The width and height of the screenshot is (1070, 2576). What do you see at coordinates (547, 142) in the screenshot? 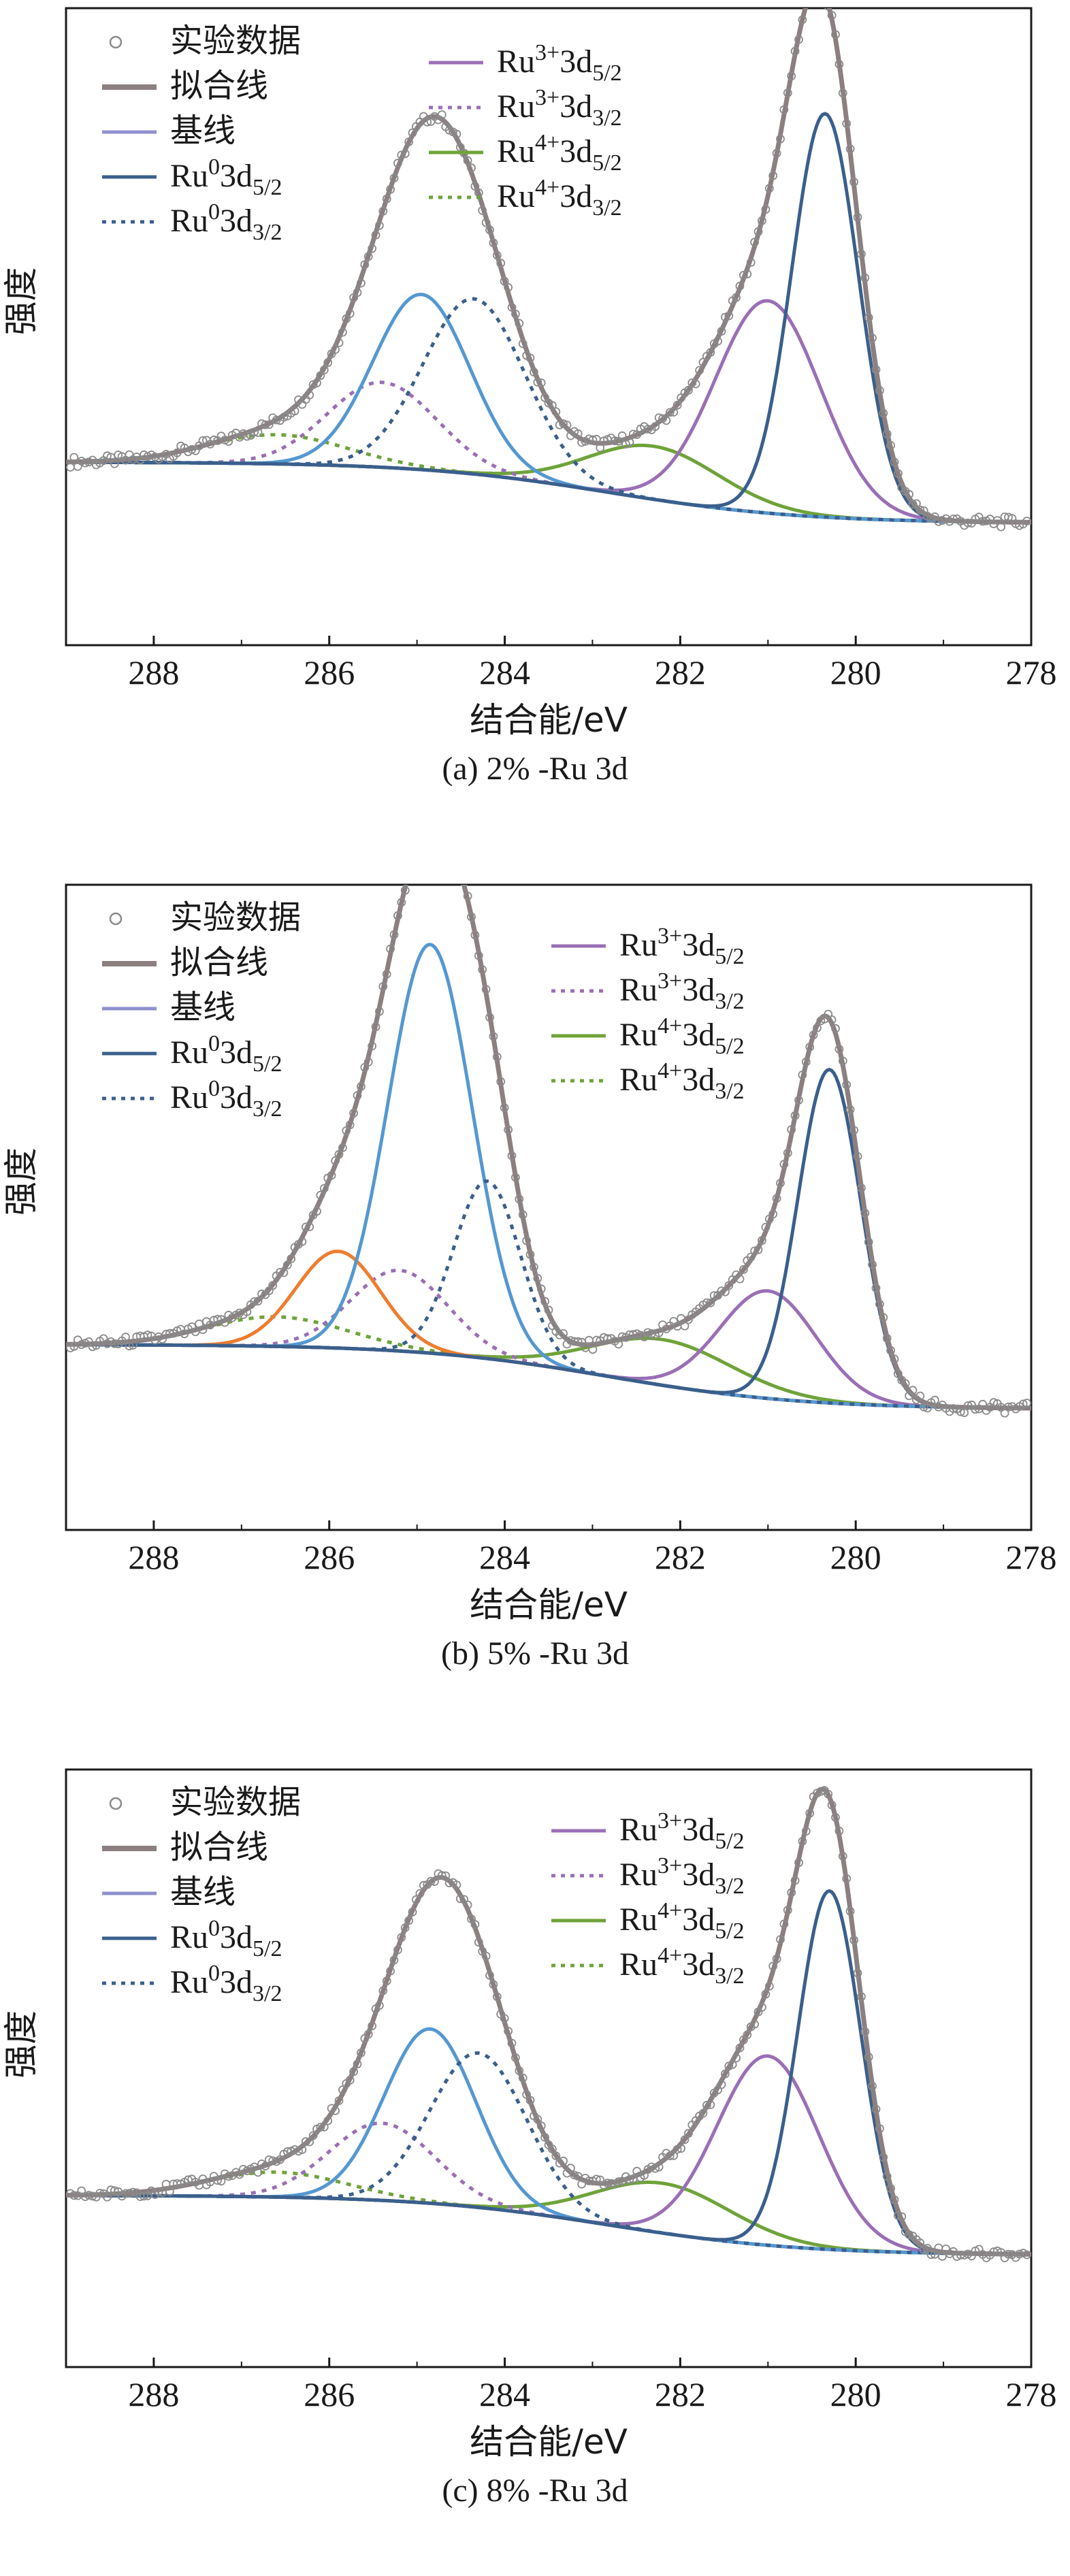
I see `legend-label-sup: 4+` at bounding box center [547, 142].